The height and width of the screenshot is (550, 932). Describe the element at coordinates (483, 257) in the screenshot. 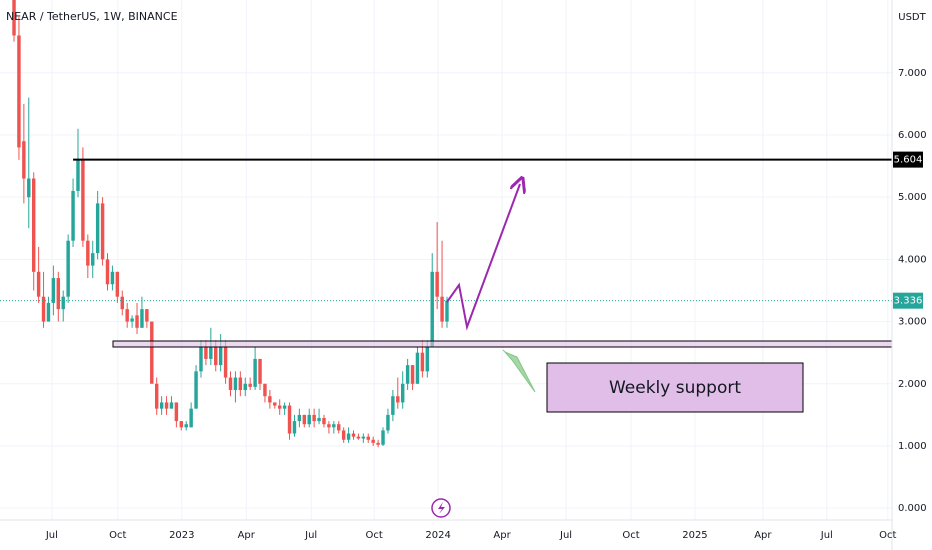

I see `projection-arrow` at that location.